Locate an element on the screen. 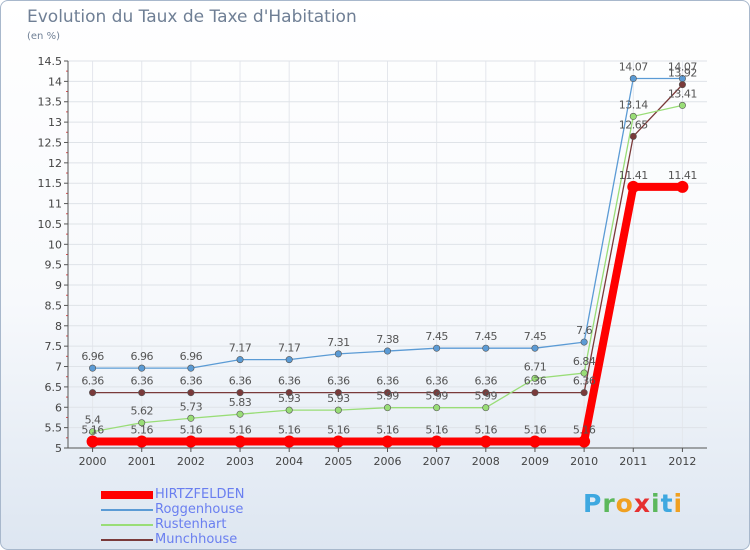  legend-item-munchhouse: Munchhouse is located at coordinates (172, 539).